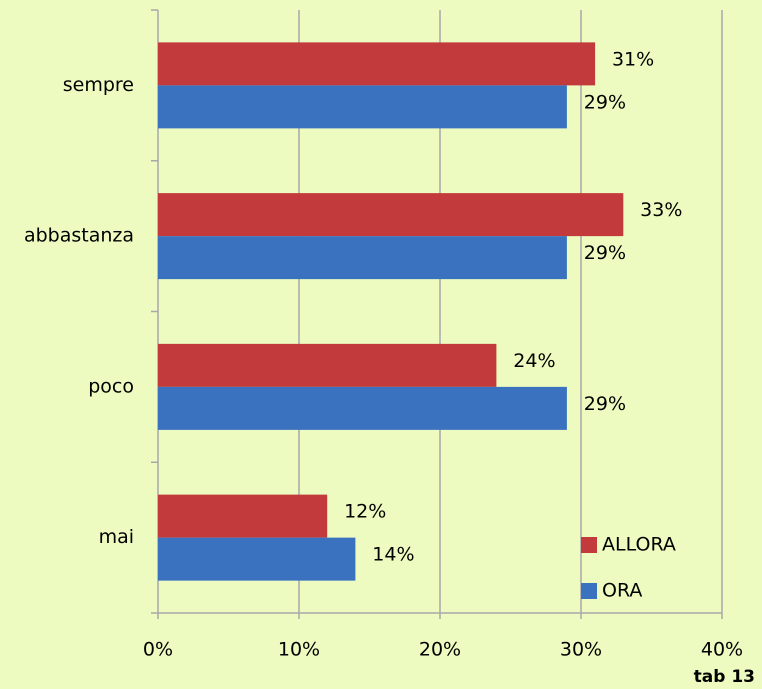 The width and height of the screenshot is (762, 689). I want to click on legend-label: ALLORA, so click(639, 545).